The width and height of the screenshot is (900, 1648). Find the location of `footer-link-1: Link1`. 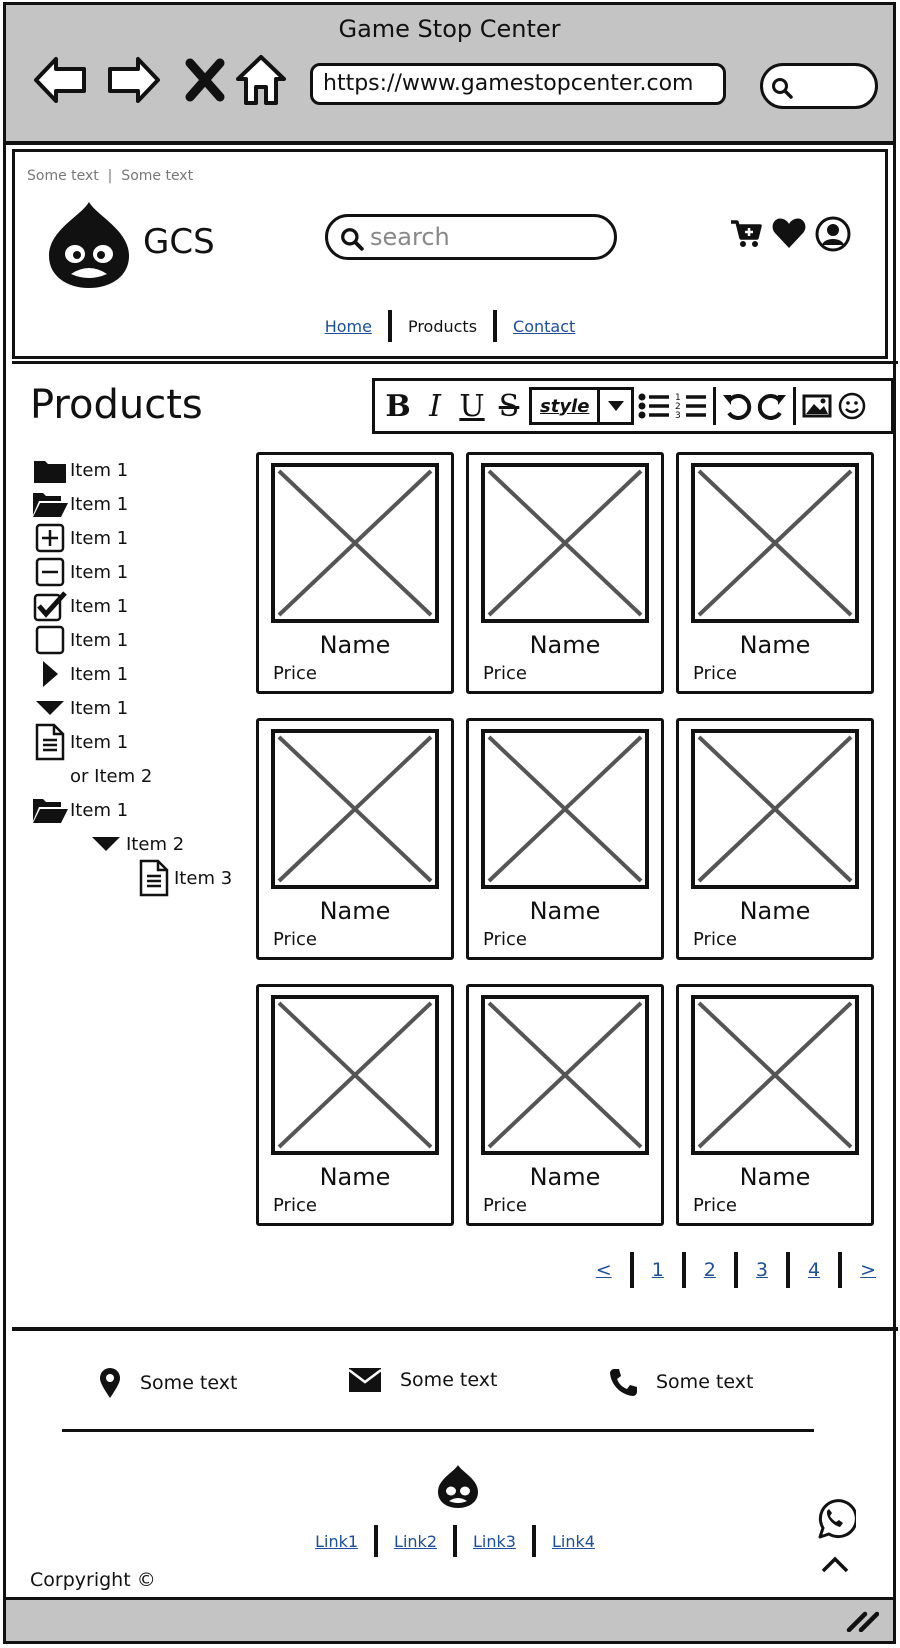

footer-link-1: Link1 is located at coordinates (337, 1541).